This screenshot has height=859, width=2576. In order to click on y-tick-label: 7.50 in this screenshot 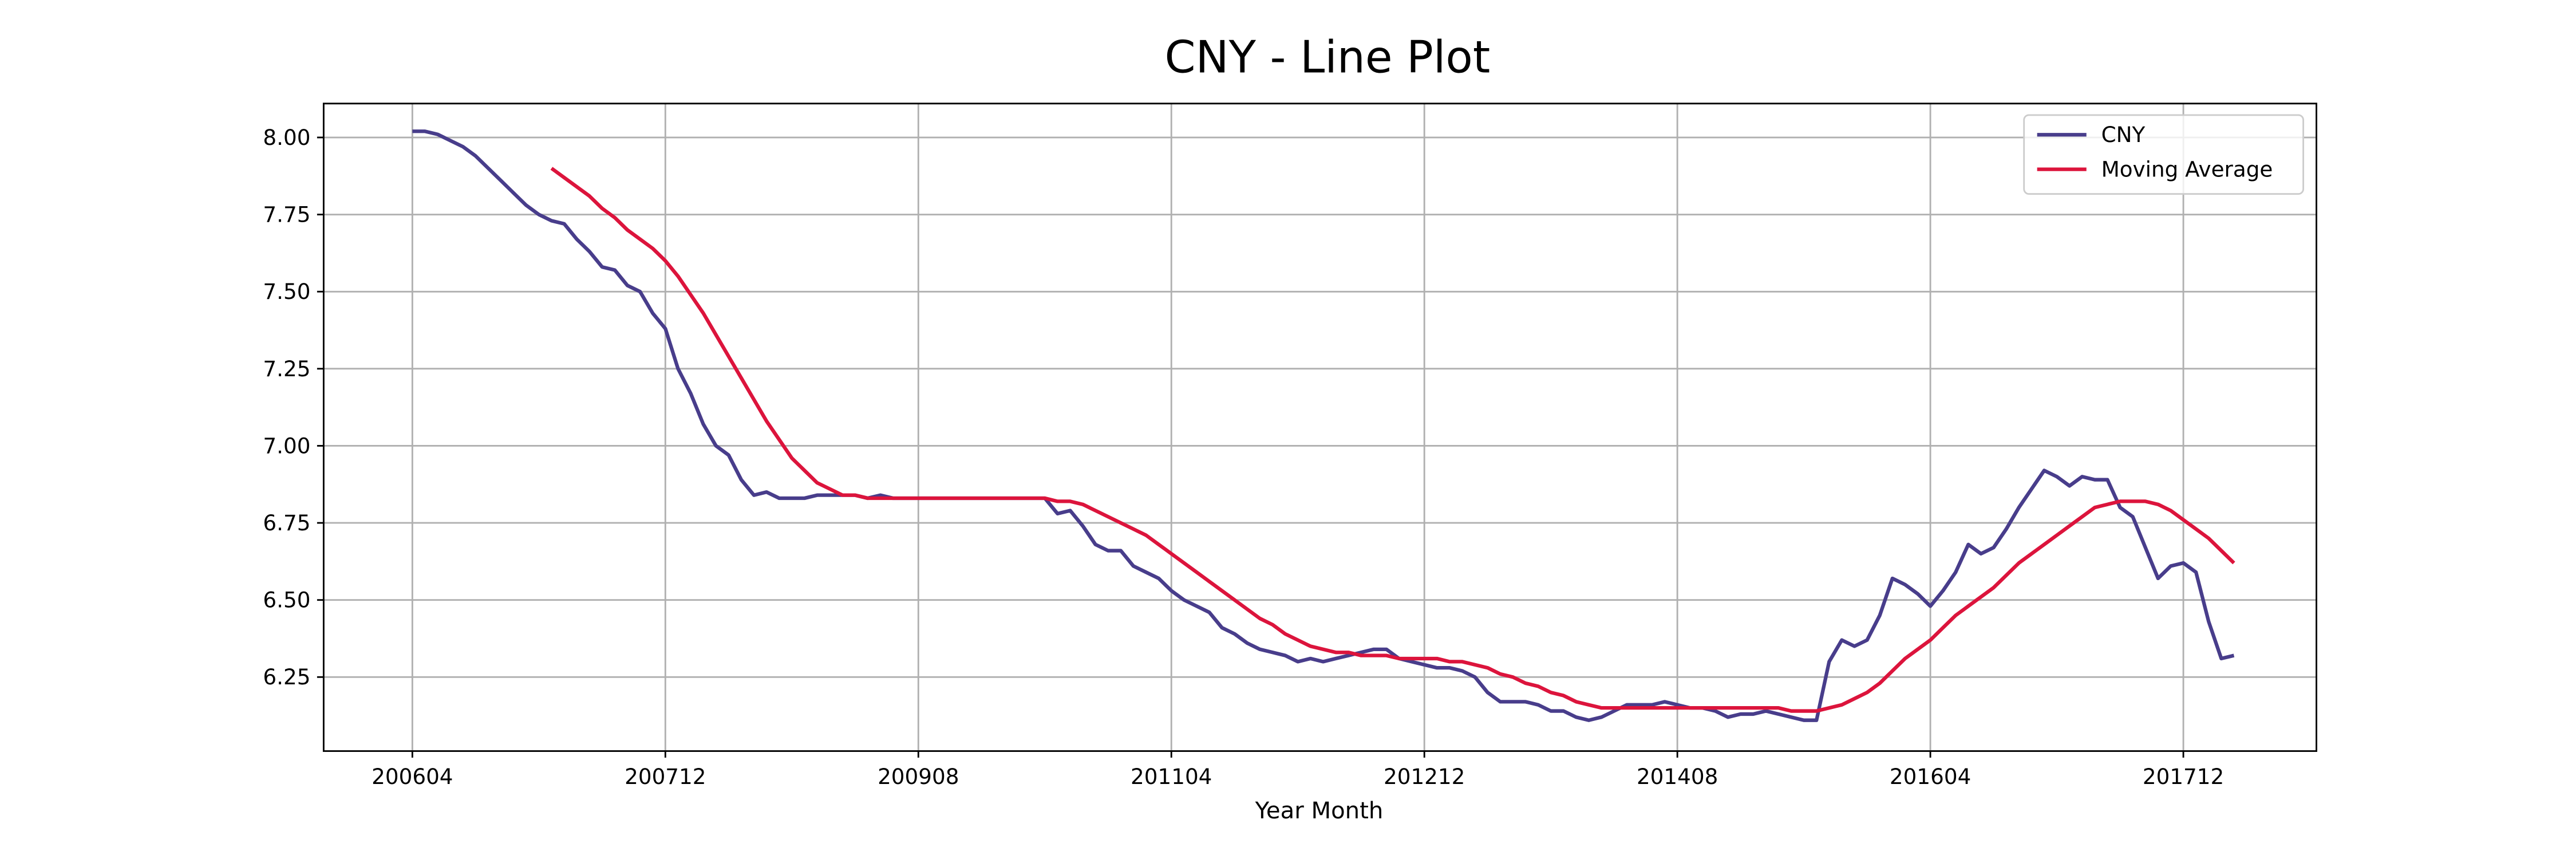, I will do `click(286, 291)`.